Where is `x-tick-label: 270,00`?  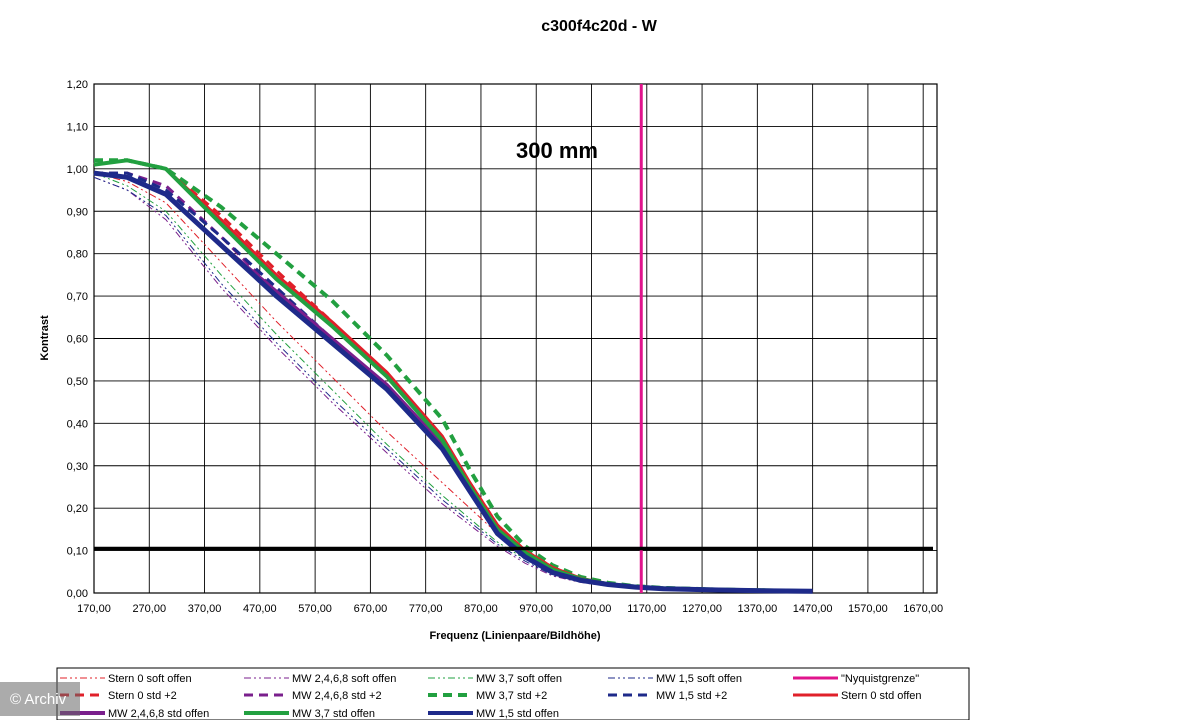 x-tick-label: 270,00 is located at coordinates (149, 609).